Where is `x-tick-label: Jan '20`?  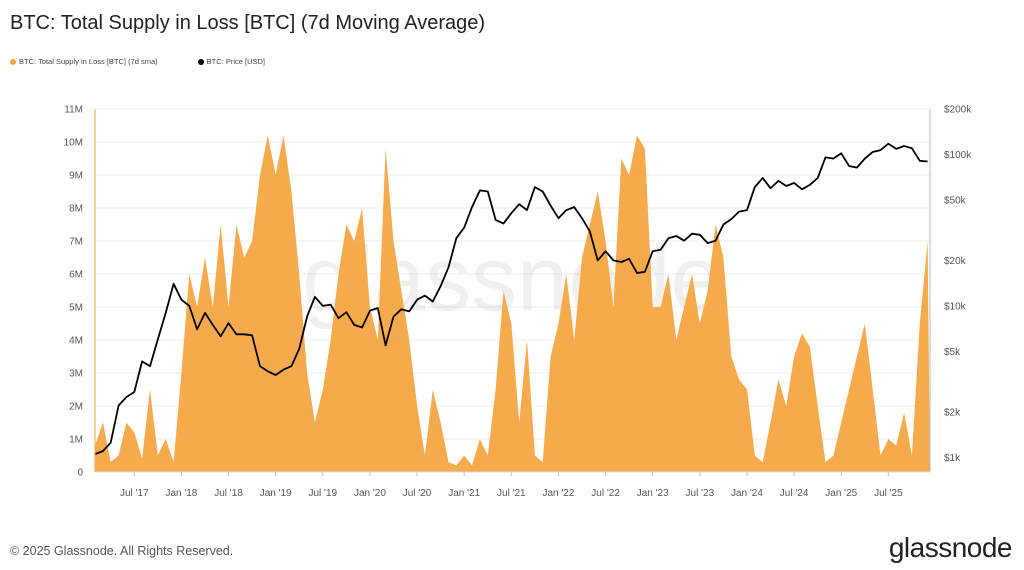 x-tick-label: Jan '20 is located at coordinates (370, 493).